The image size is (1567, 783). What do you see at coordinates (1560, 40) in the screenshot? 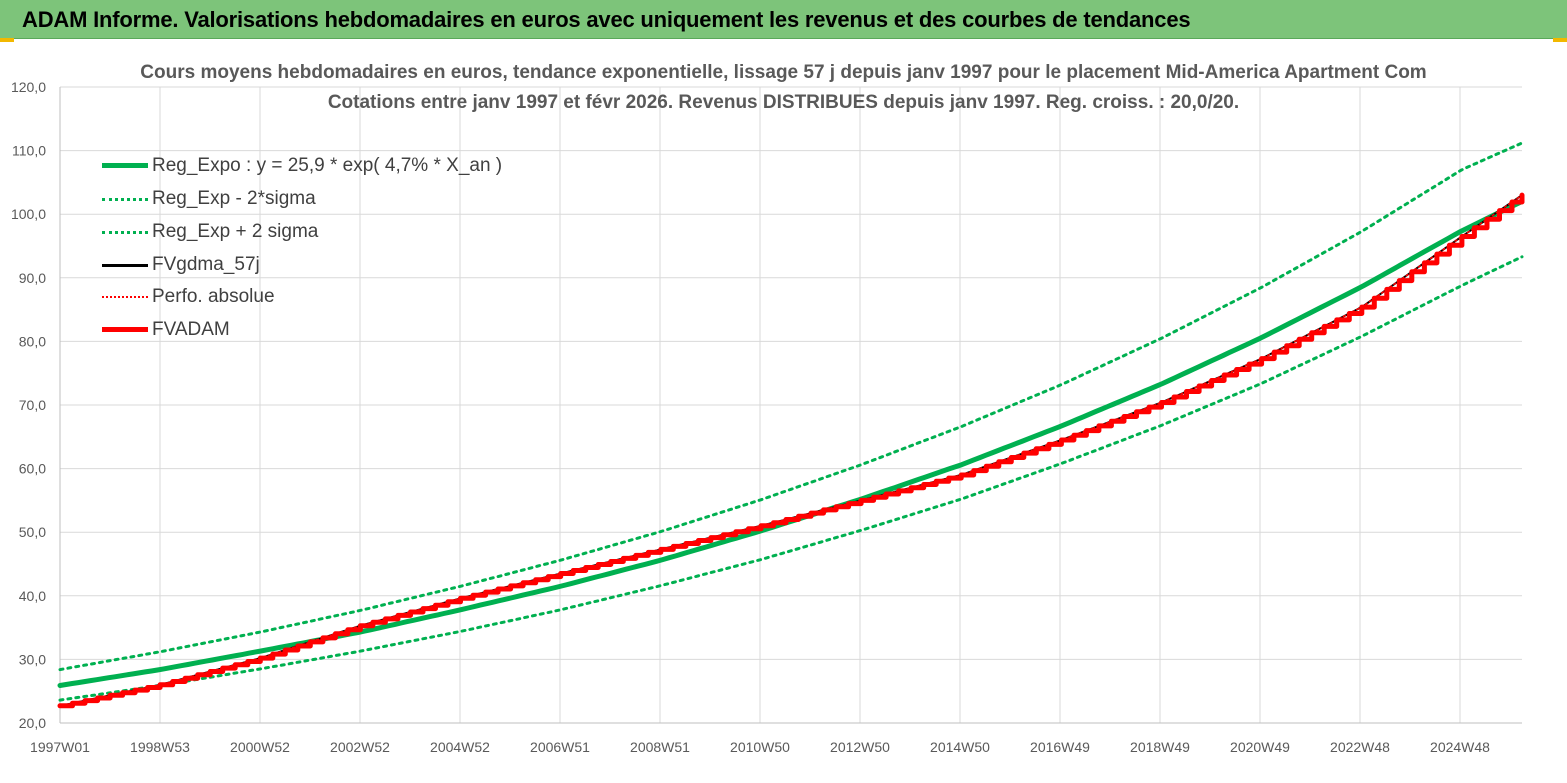
I see `corner-marker-right` at bounding box center [1560, 40].